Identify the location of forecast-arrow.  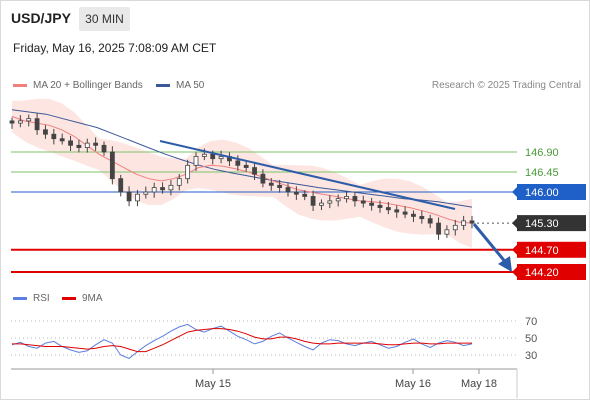
(490, 244).